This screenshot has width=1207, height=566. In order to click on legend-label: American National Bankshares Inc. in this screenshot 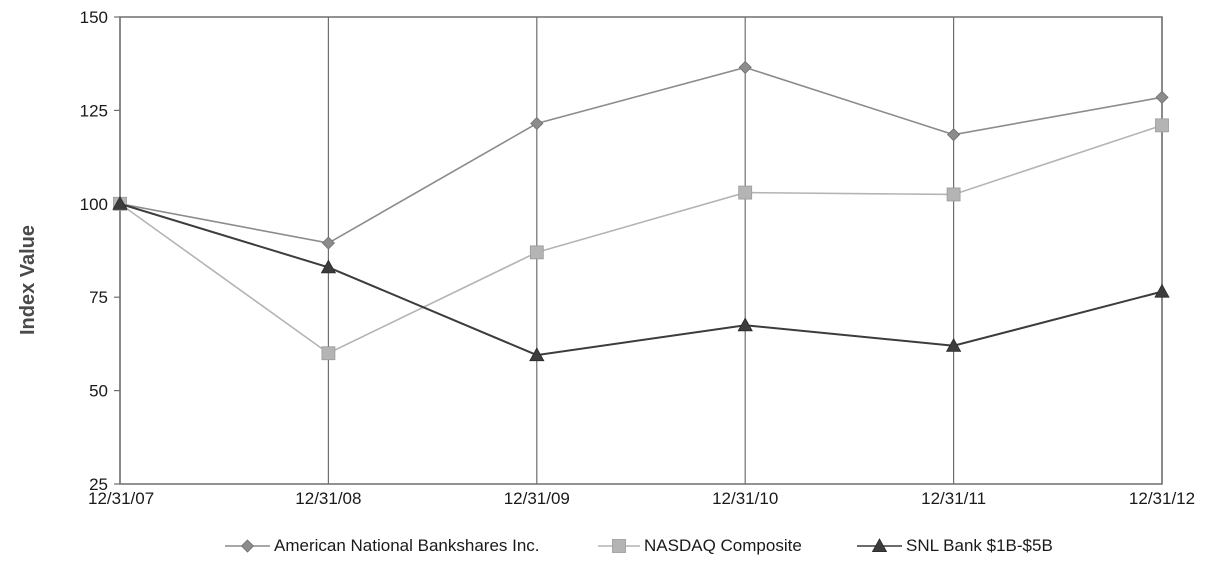, I will do `click(407, 545)`.